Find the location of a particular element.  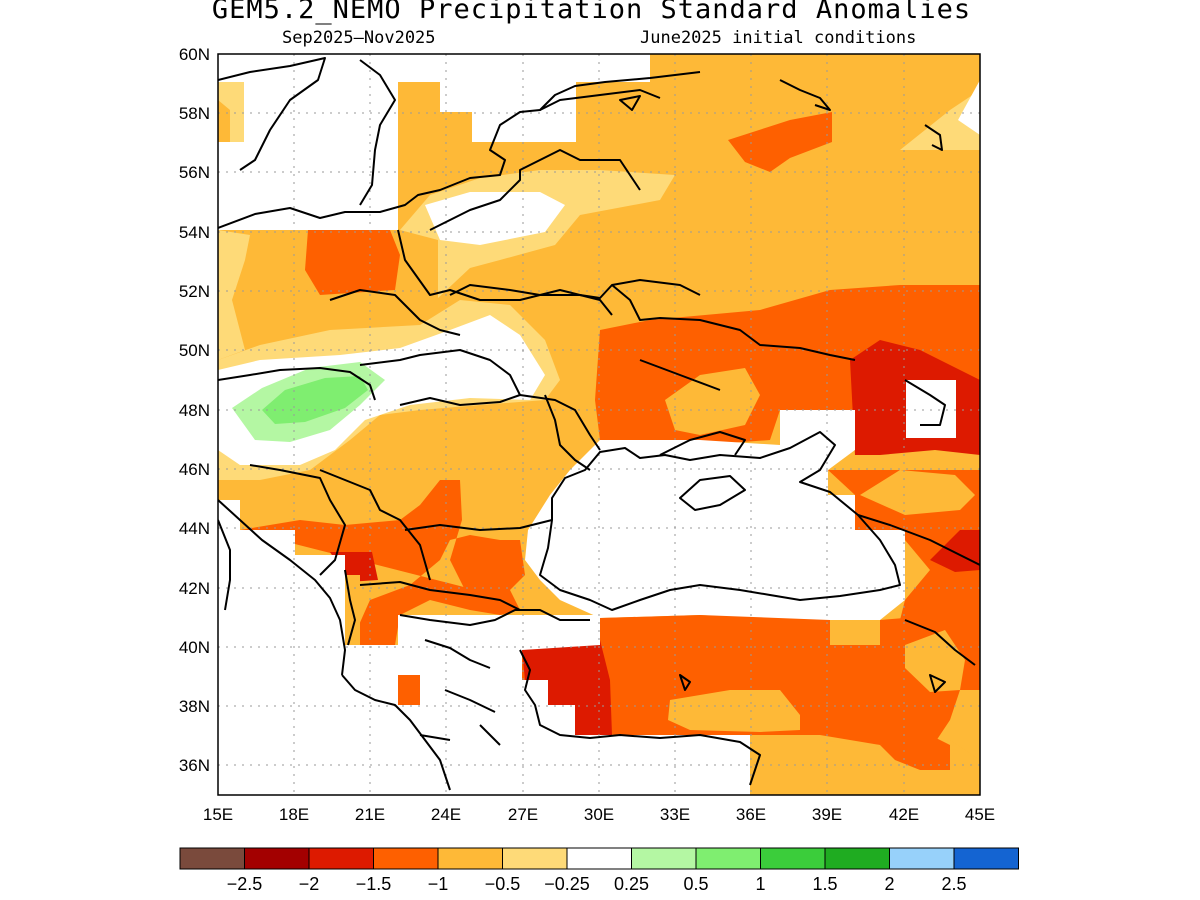

lat-tick-label: 38N is located at coordinates (194, 706).